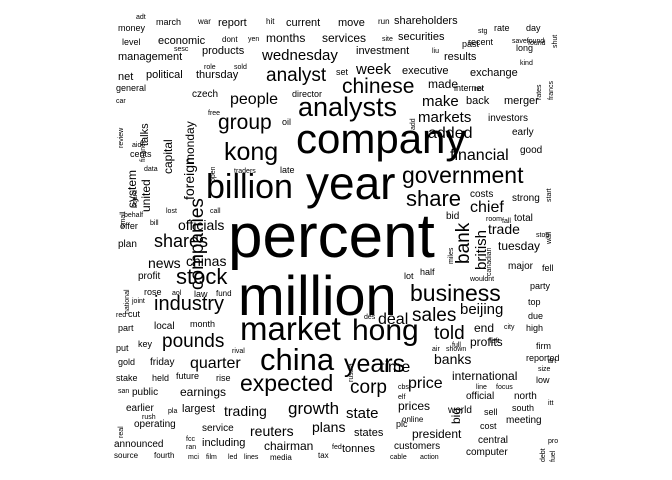 This screenshot has width=672, height=480. What do you see at coordinates (297, 359) in the screenshot?
I see `word: china` at bounding box center [297, 359].